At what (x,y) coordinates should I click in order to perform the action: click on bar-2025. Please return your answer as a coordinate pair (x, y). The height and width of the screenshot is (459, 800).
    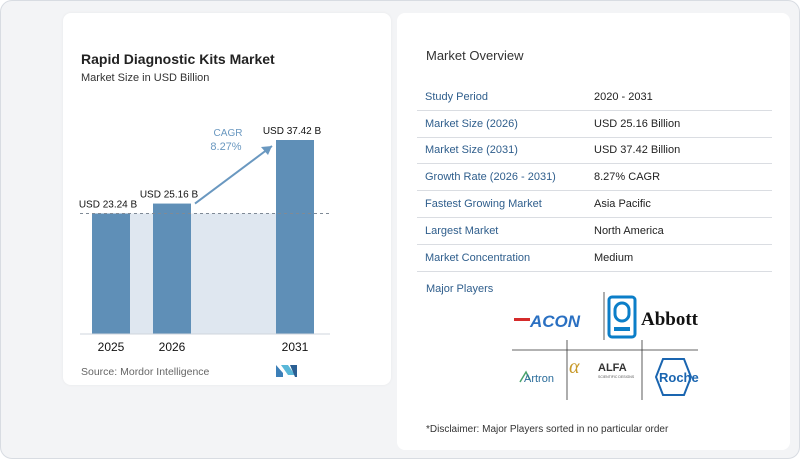
    Looking at the image, I should click on (111, 273).